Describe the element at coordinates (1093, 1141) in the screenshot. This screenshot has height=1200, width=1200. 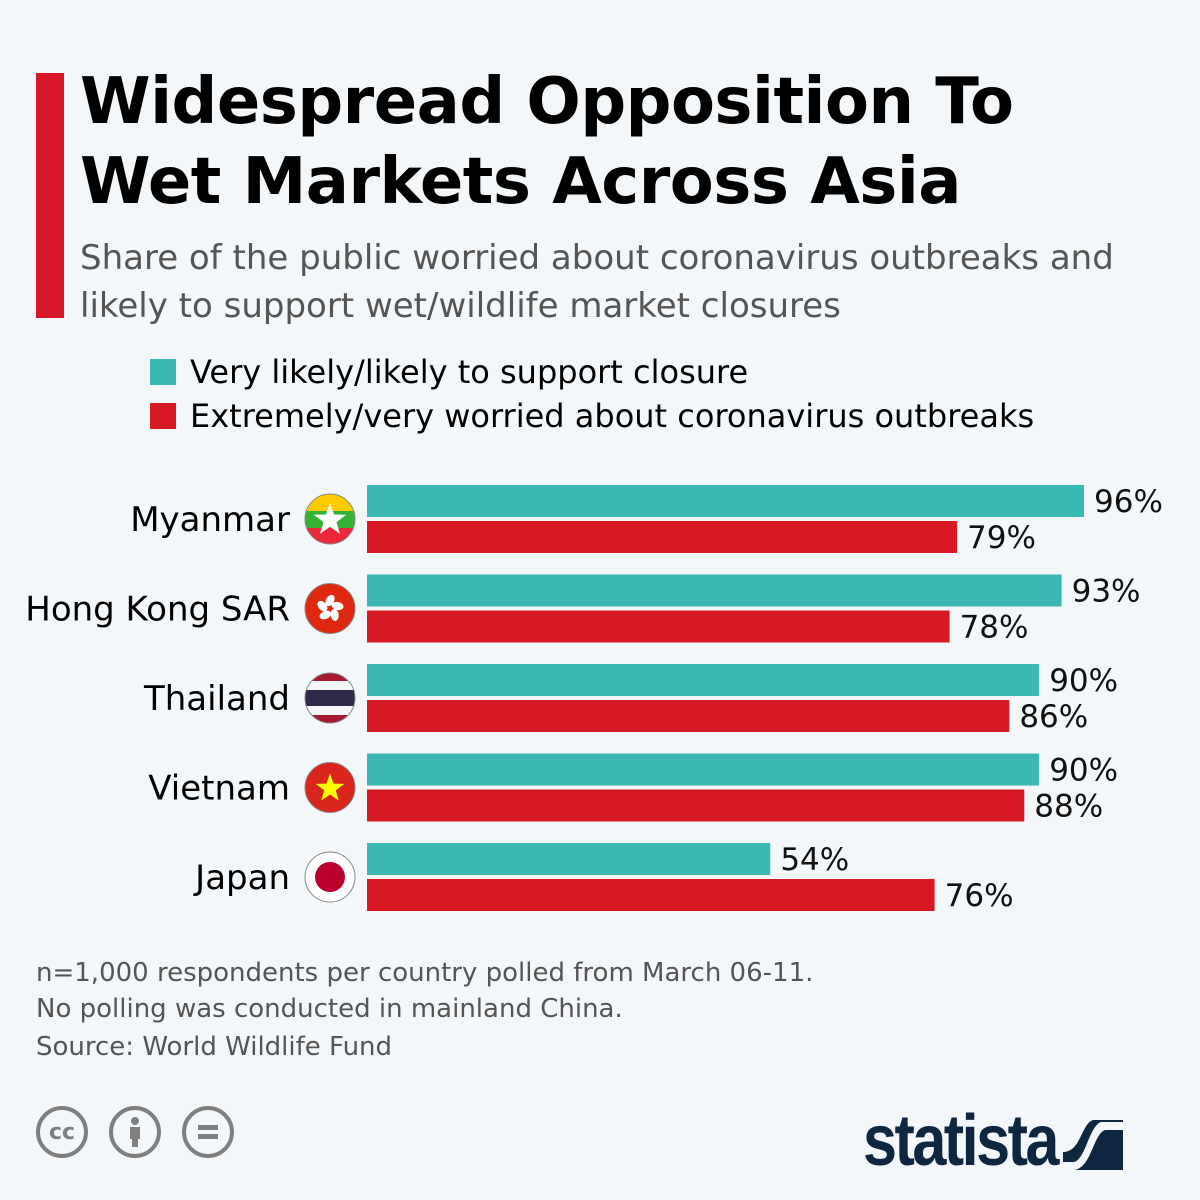
I see `statista-logo-icon` at that location.